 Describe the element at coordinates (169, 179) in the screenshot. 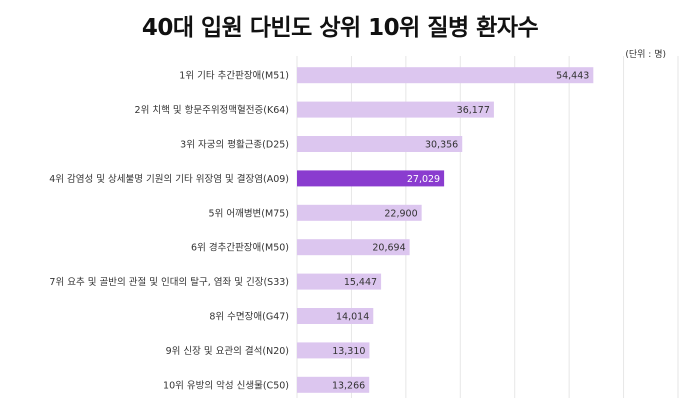

I see `category-label: 4위 감염성 및 상세불명 기원의 기타 위장염 및 결장염(A09)` at that location.